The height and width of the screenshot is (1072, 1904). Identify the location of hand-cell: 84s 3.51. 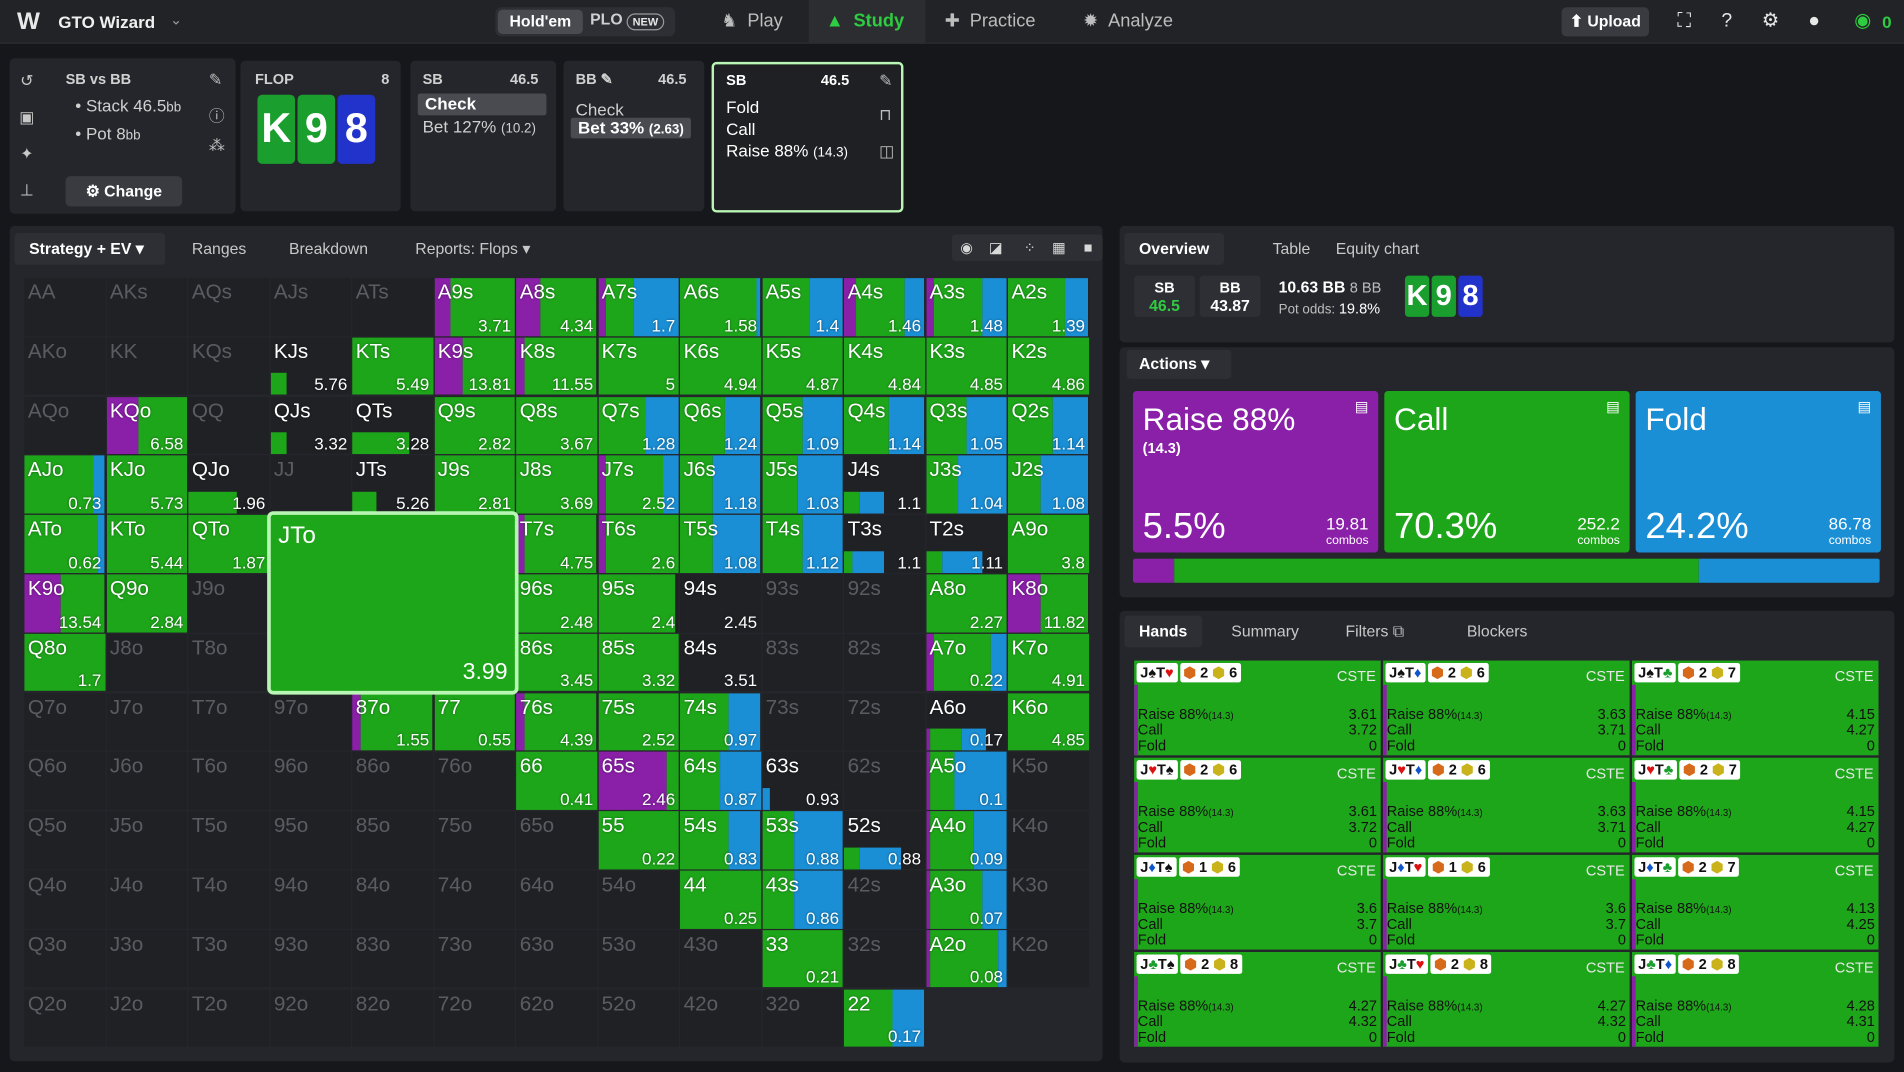
(720, 662).